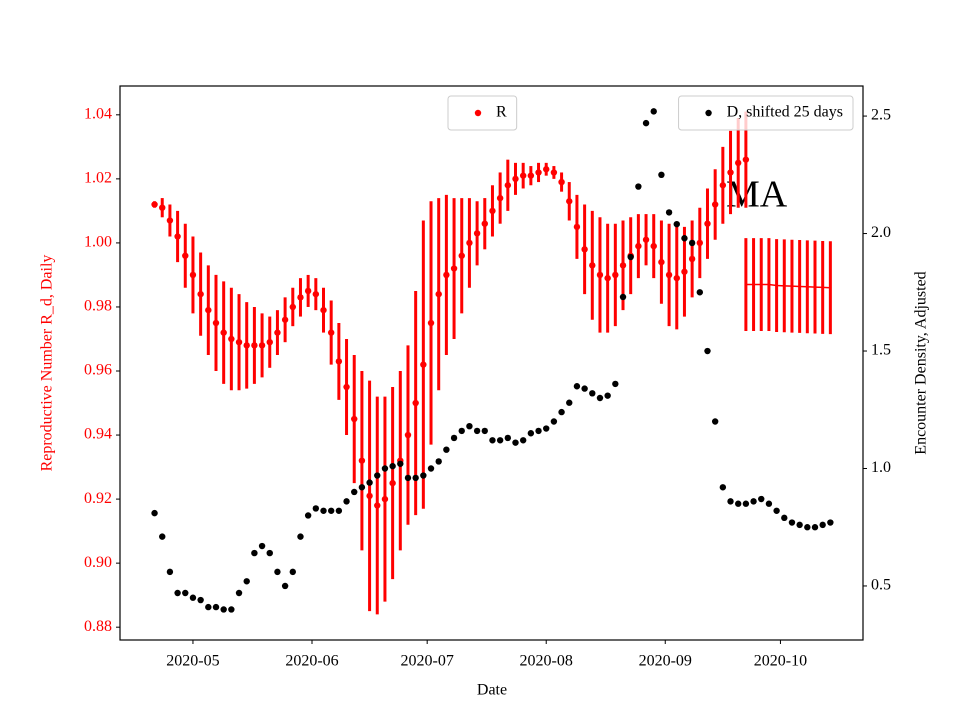 This screenshot has height=720, width=960. What do you see at coordinates (757, 195) in the screenshot?
I see `annotation: MA` at bounding box center [757, 195].